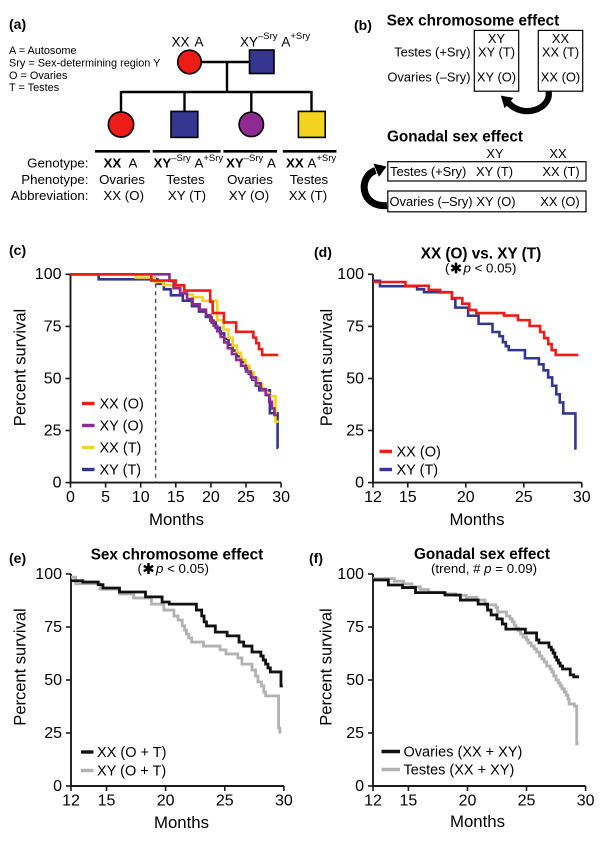  I want to click on svg-text: Genotype:, so click(57, 163).